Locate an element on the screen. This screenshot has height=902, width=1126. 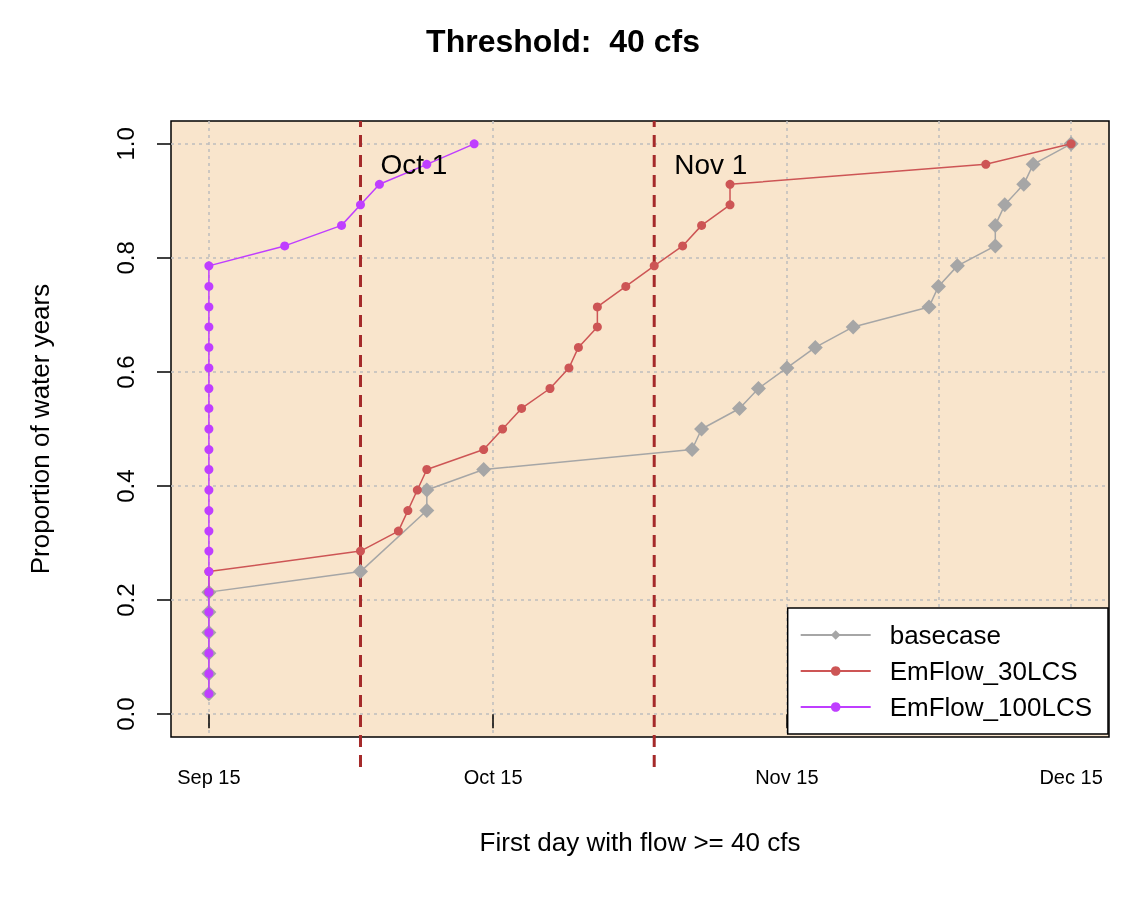
x-axis-title: First day with flow >= 40 cfs is located at coordinates (640, 842).